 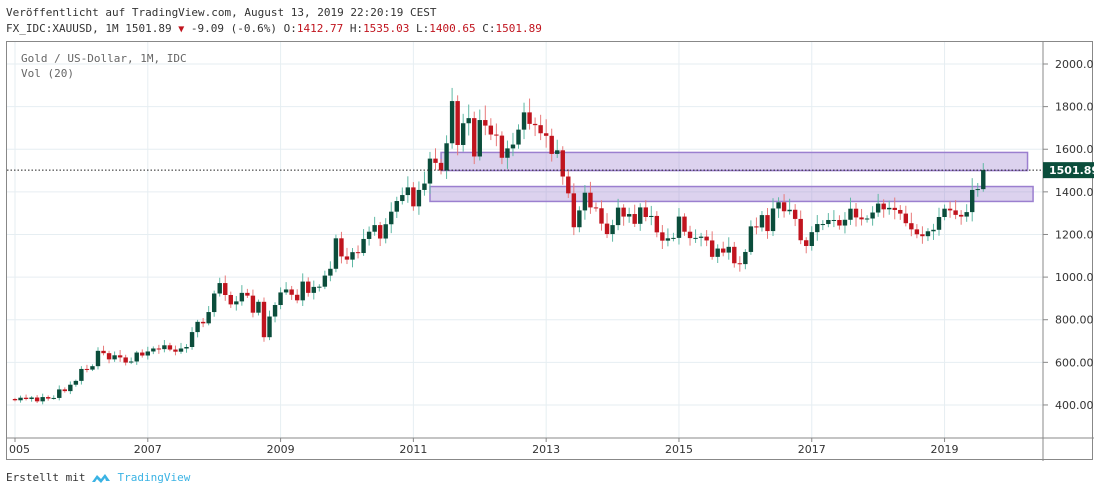 I want to click on low-label: L:, so click(x=423, y=28).